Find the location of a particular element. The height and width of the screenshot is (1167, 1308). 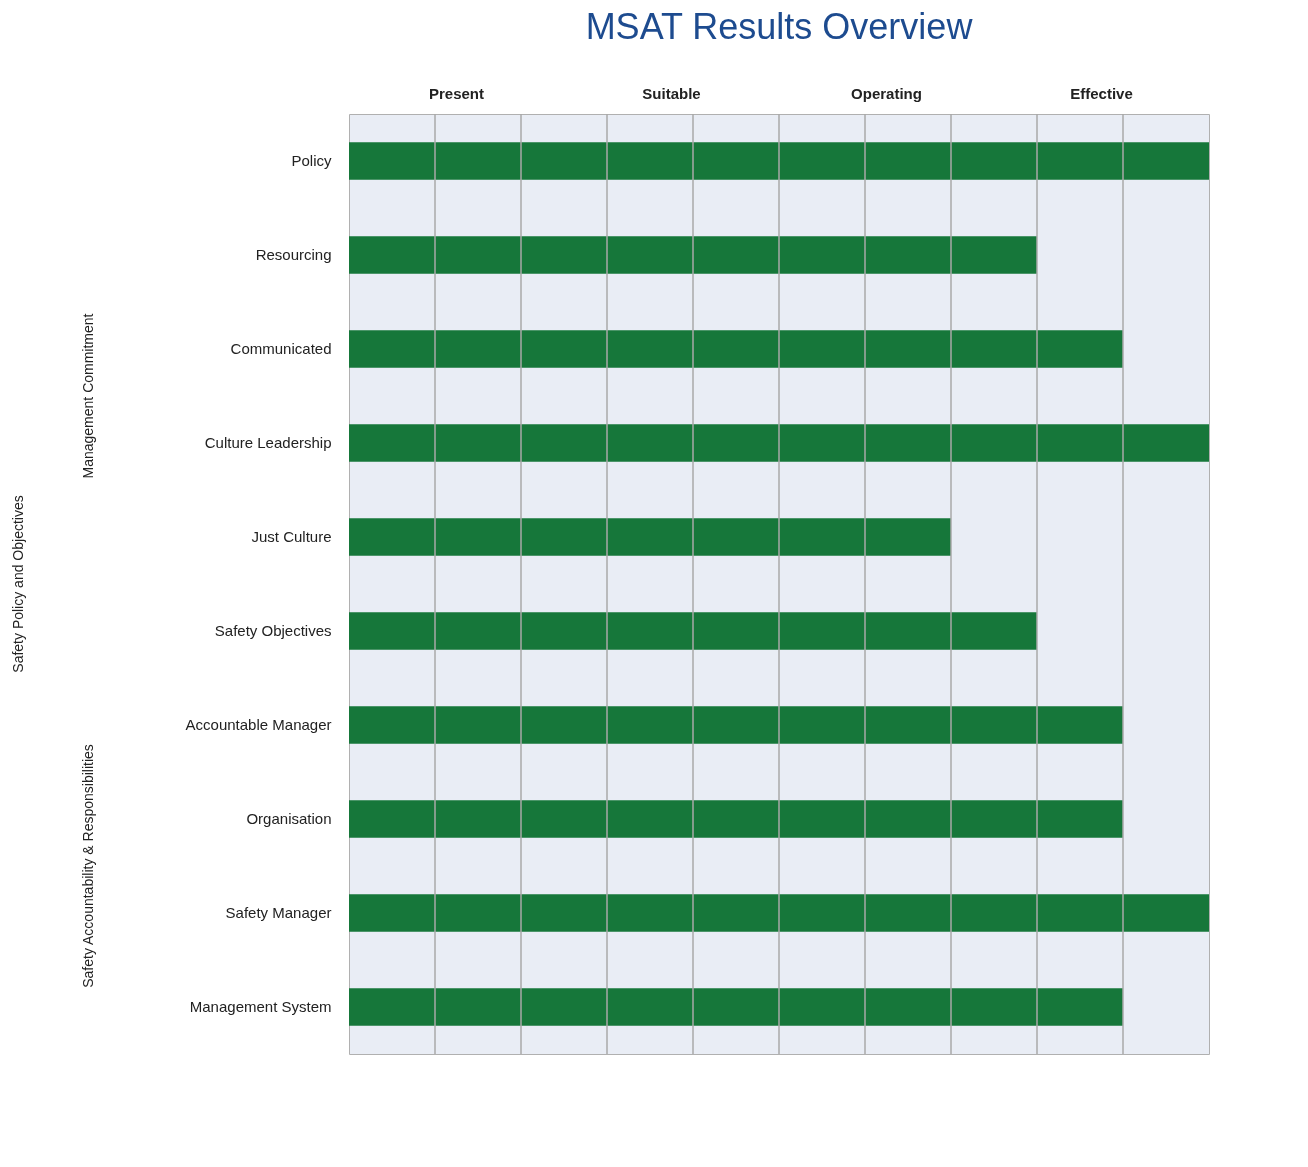

text: Management Commitment is located at coordinates (88, 396).